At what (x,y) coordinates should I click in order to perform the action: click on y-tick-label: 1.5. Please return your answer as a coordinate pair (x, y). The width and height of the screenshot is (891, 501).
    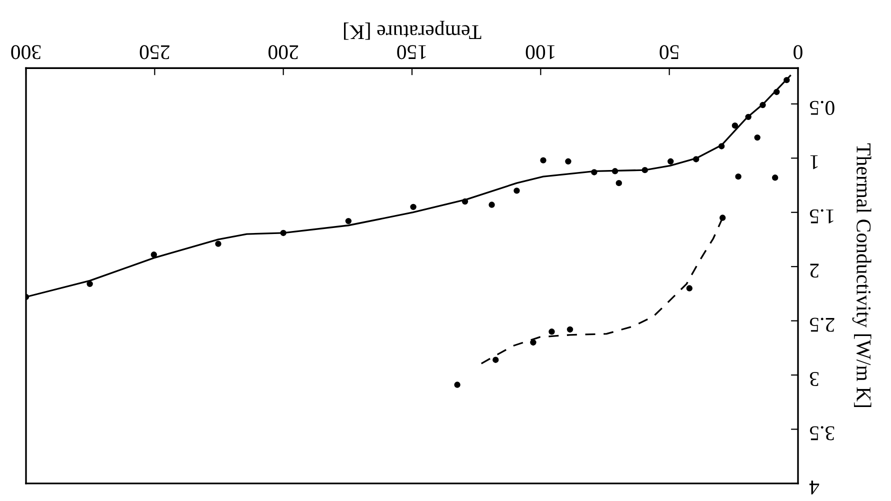
    Looking at the image, I should click on (822, 216).